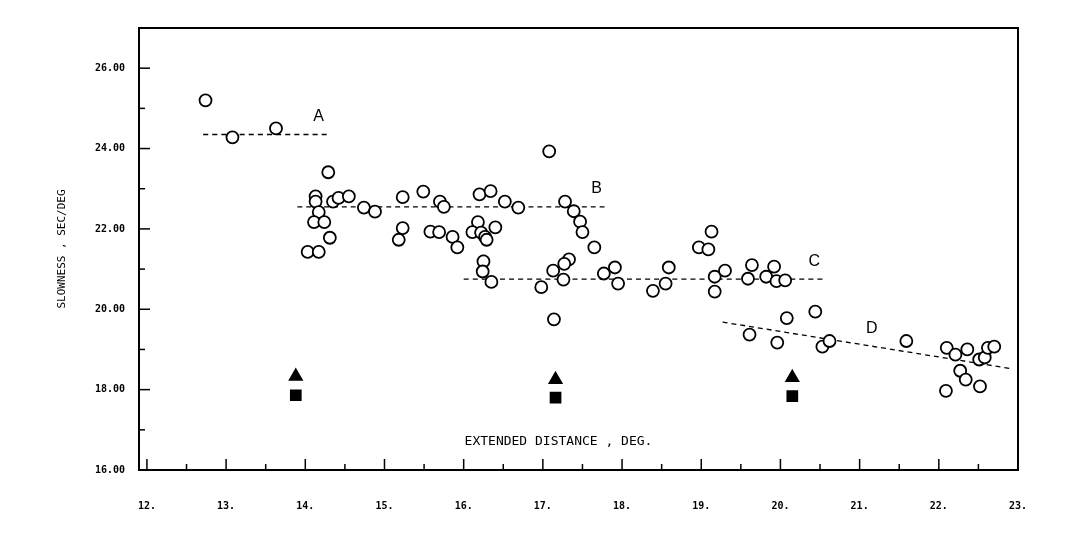 Image resolution: width=1068 pixels, height=542 pixels. What do you see at coordinates (109, 469) in the screenshot?
I see `y-tick-label: 16.00` at bounding box center [109, 469].